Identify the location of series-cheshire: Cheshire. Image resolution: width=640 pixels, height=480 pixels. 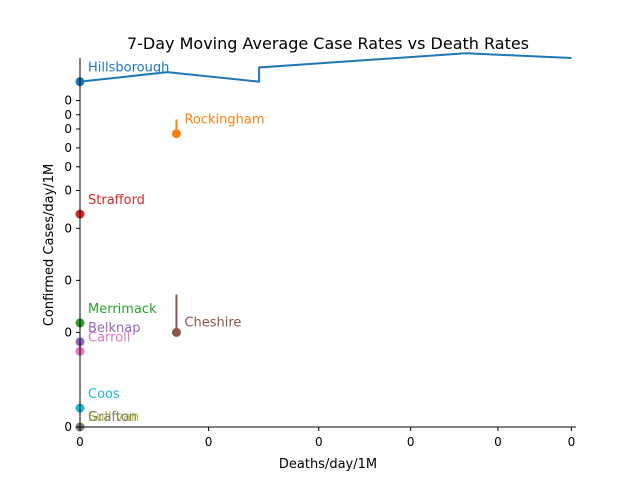
(206, 315).